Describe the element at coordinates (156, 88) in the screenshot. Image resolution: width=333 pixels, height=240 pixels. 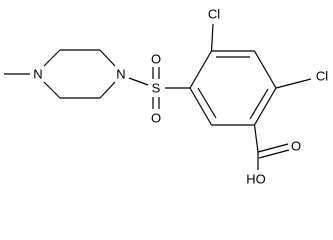
I see `atom-label: S` at that location.